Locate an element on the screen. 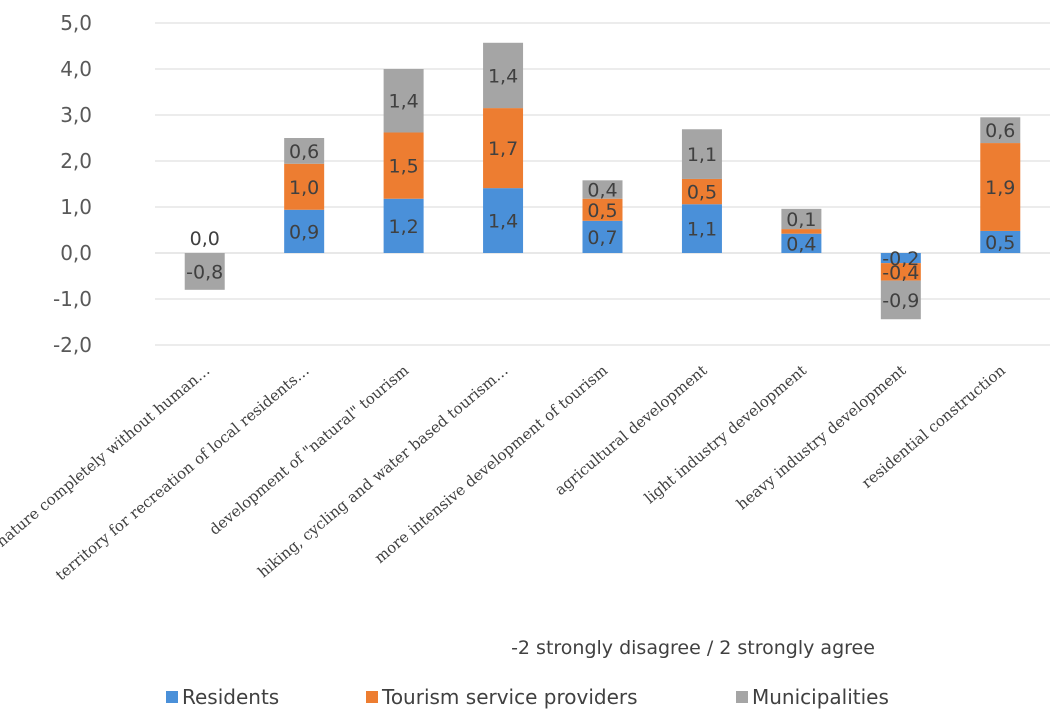 The height and width of the screenshot is (715, 1063). data-label: 0,9 is located at coordinates (304, 232).